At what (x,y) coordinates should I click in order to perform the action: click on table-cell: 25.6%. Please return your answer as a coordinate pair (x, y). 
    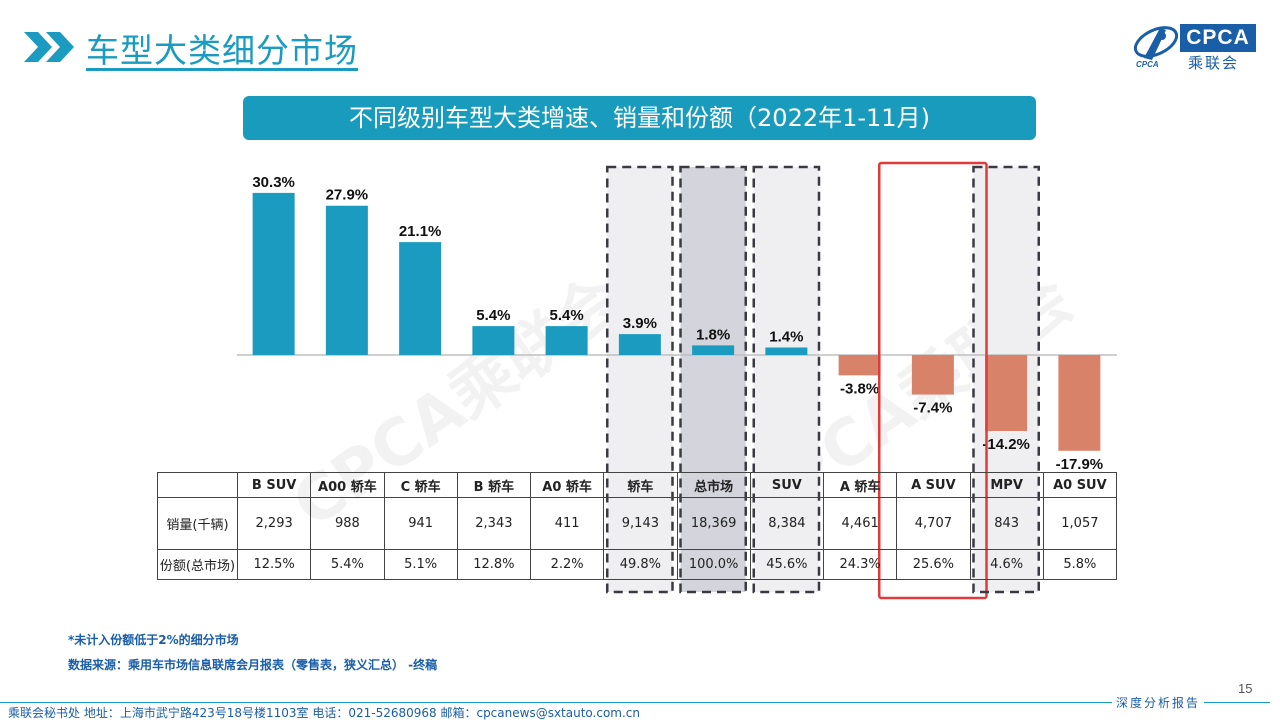
    Looking at the image, I should click on (933, 564).